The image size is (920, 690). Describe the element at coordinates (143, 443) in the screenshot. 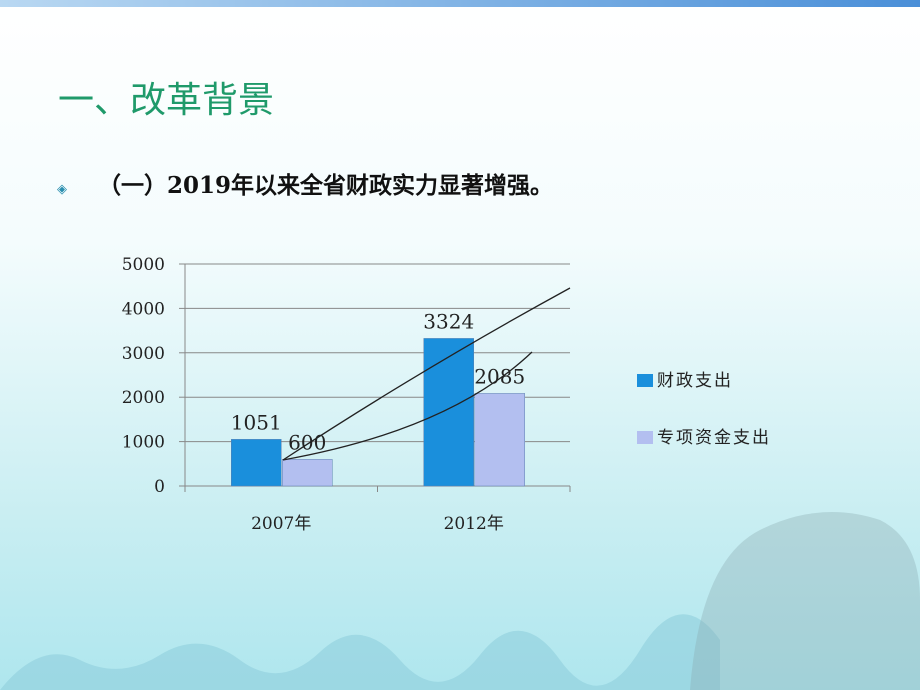

I see `y-tick-label: 1000` at that location.